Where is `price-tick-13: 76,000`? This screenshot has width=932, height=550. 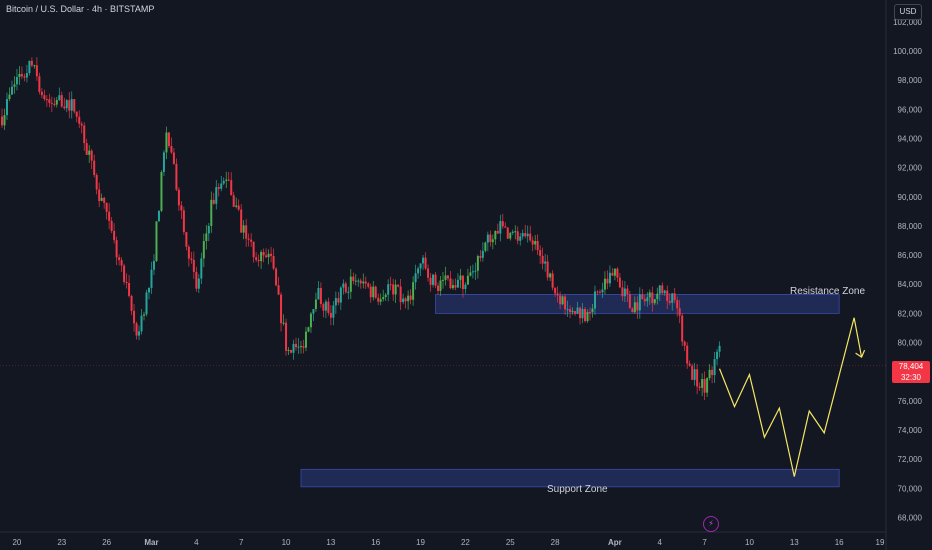 price-tick-13: 76,000 is located at coordinates (910, 401).